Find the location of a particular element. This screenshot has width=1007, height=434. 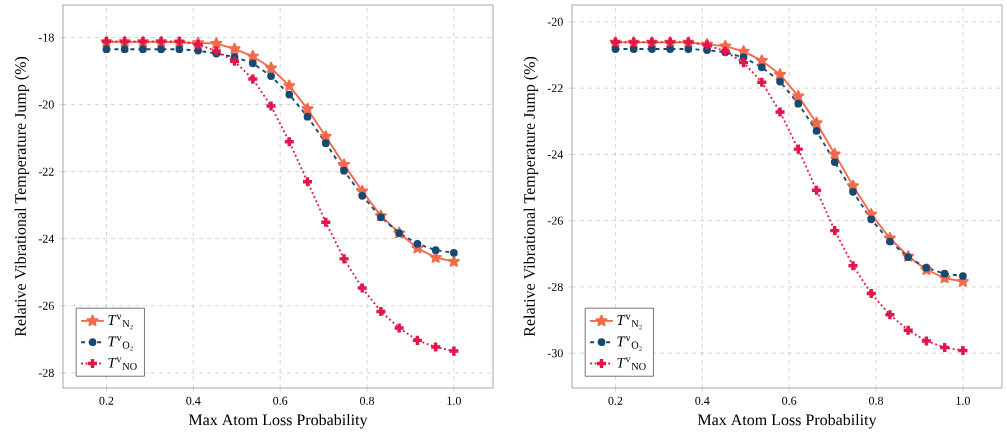

y-tick-label: -30 is located at coordinates (555, 353).